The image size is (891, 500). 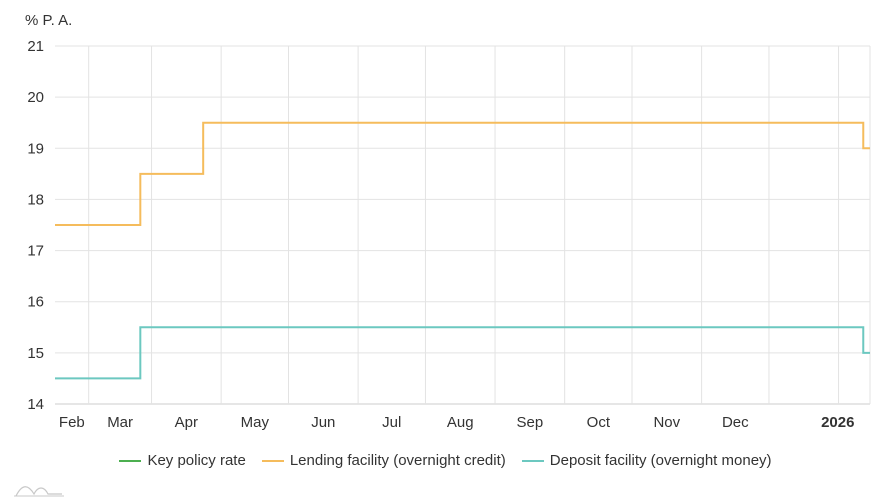 I want to click on legend-label-lending-facility: Lending facility (overnight credit), so click(x=397, y=460).